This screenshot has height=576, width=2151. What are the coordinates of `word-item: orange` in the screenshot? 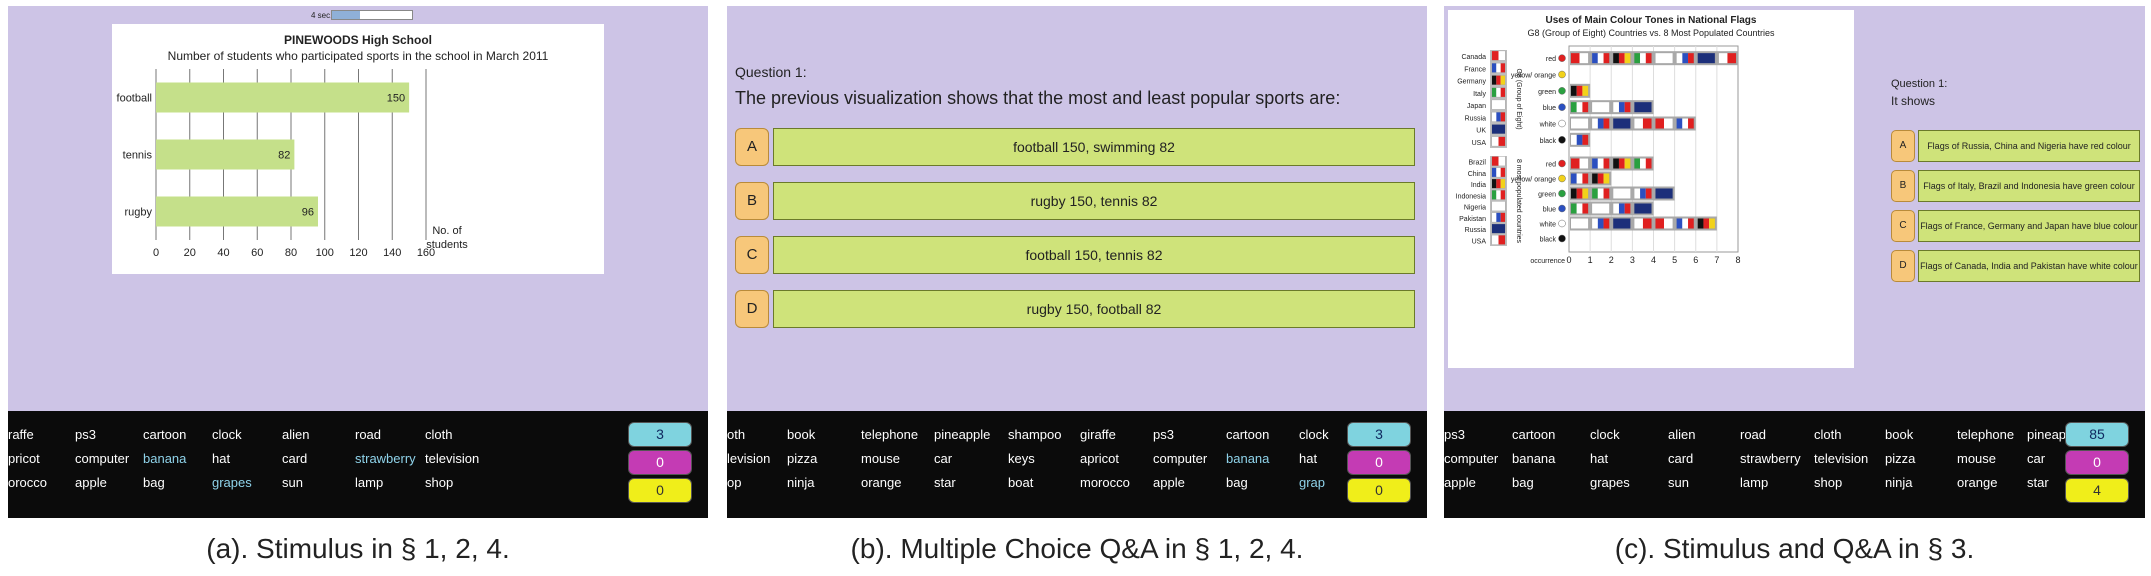 It's located at (1977, 482).